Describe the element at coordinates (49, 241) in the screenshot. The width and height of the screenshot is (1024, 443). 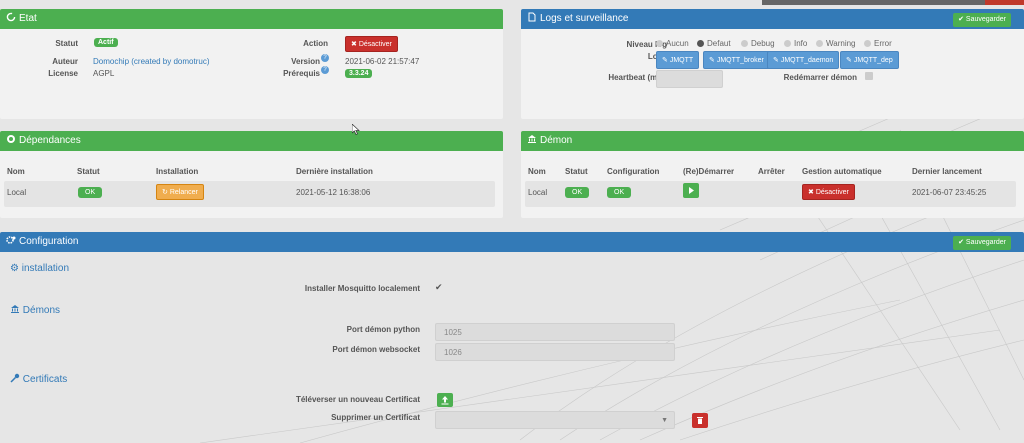
I see `configuration-title: Configuration` at that location.